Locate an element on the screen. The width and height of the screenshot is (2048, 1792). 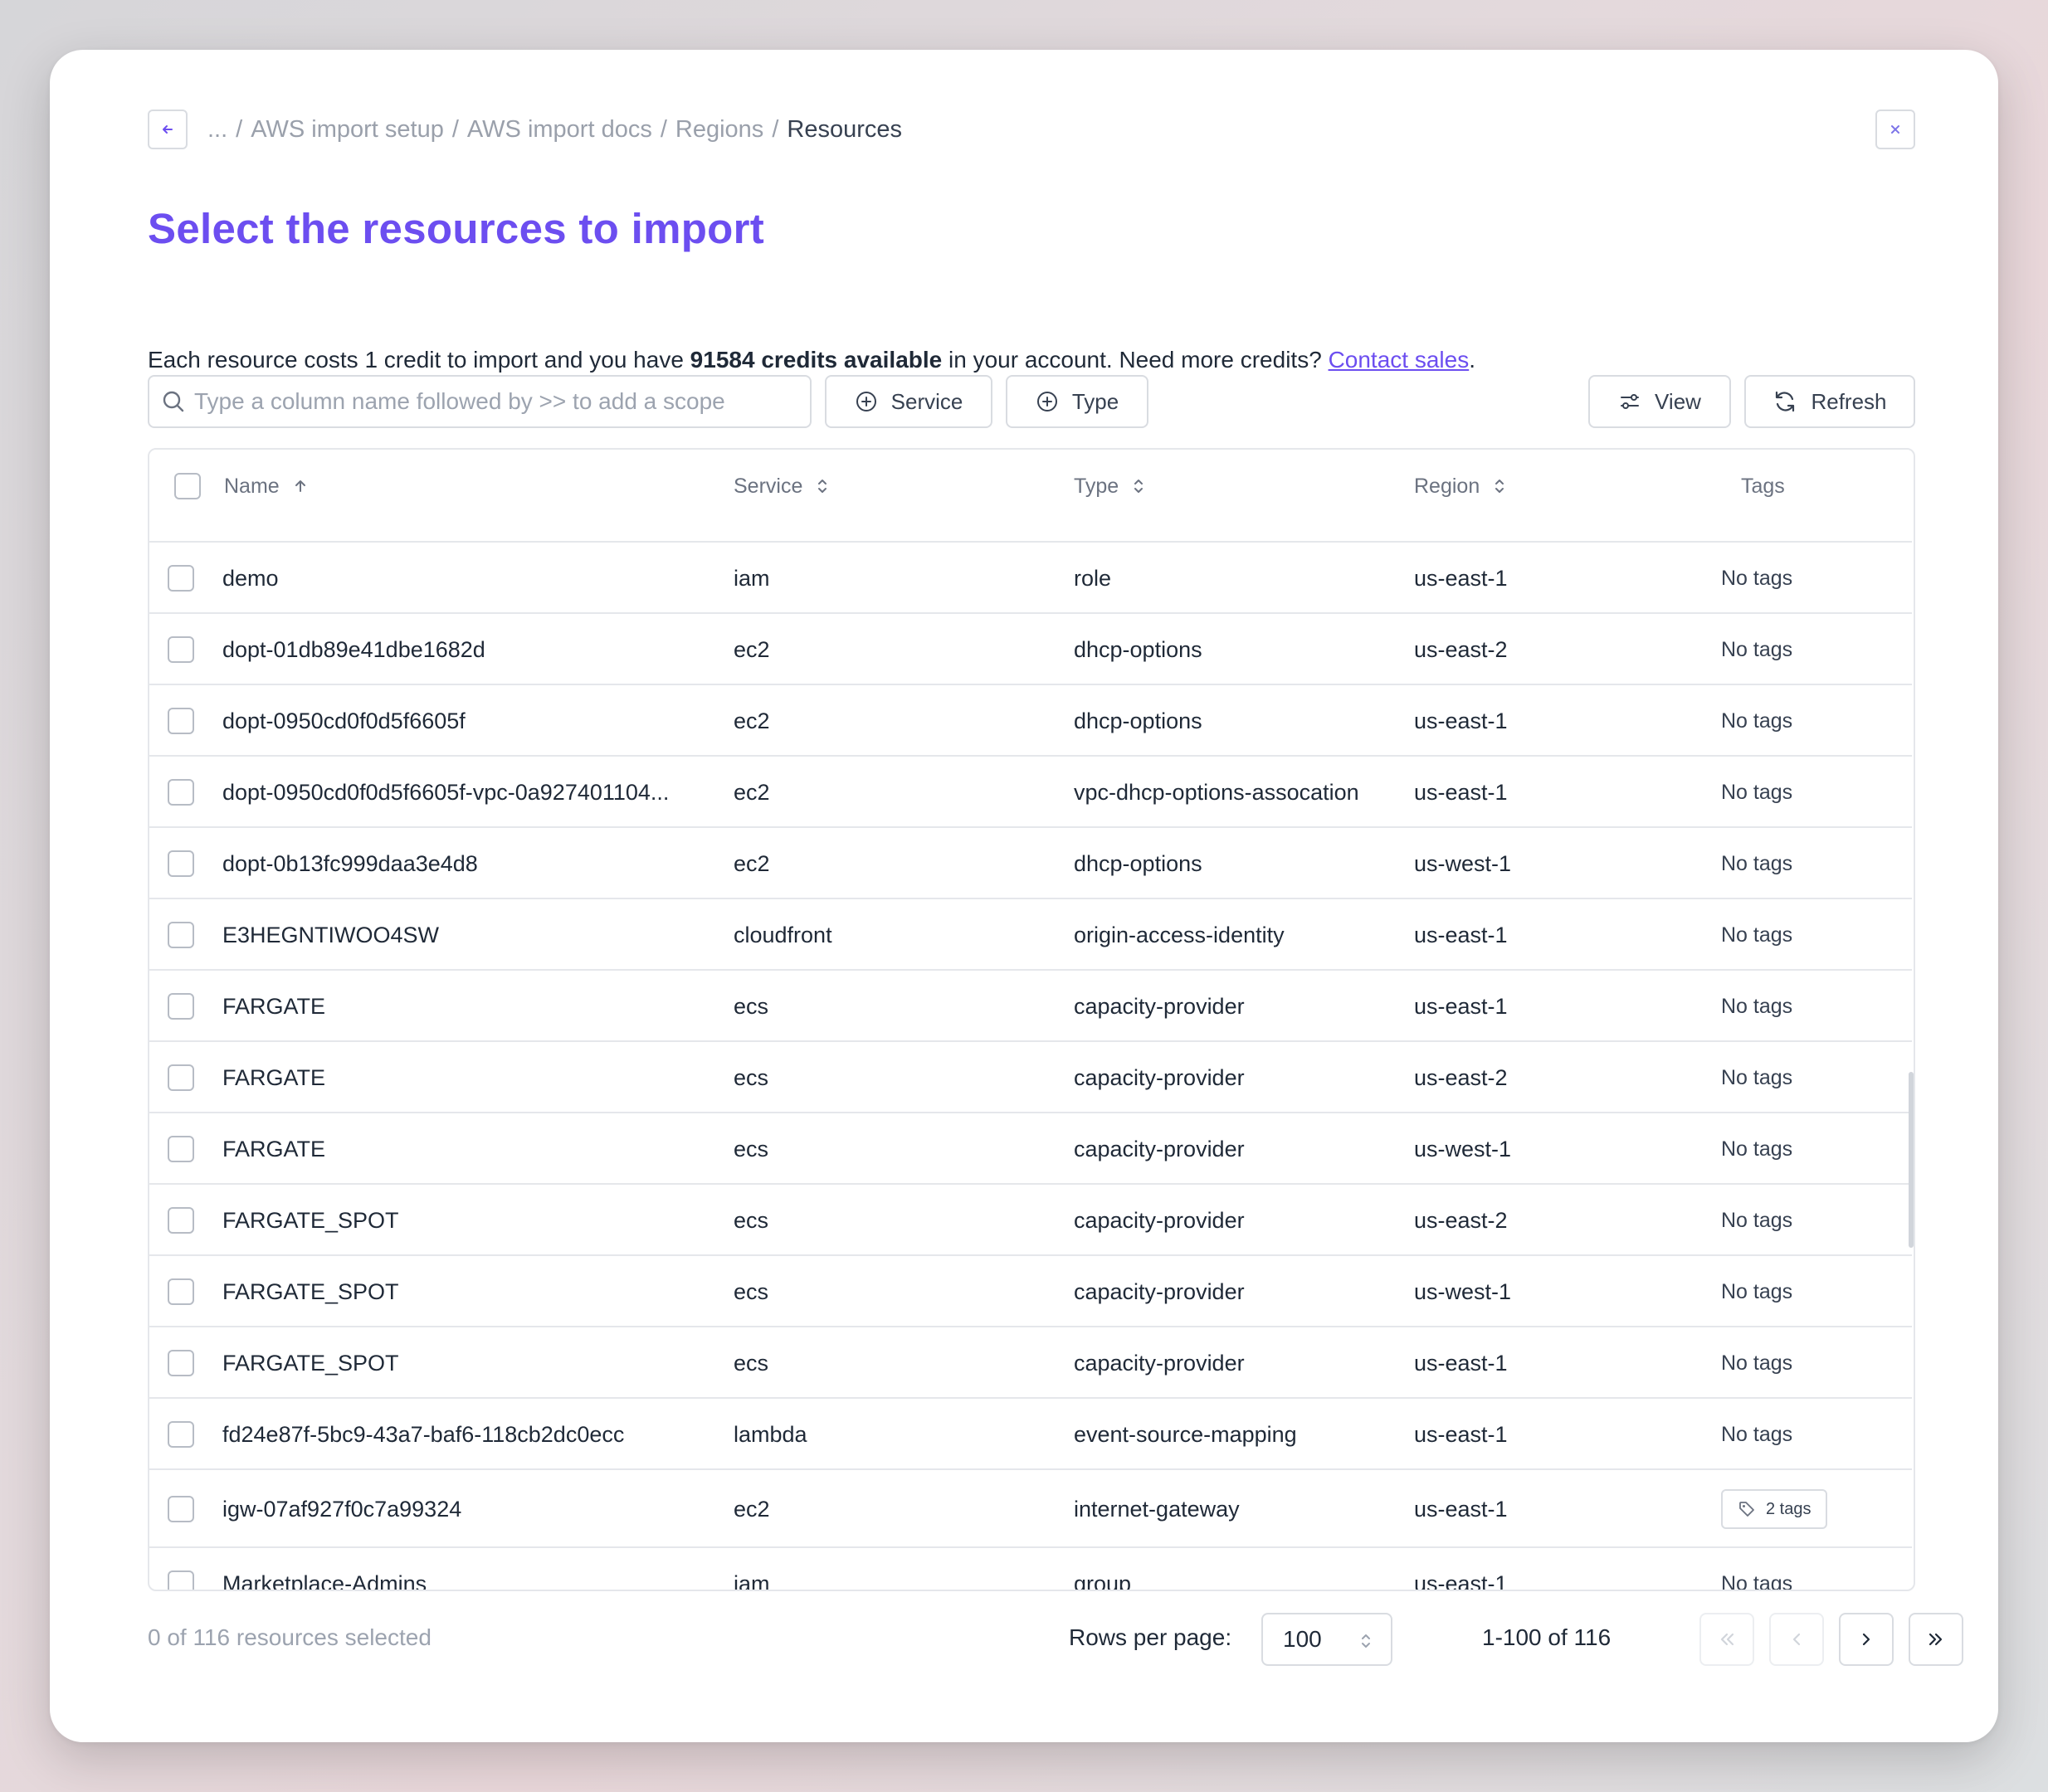
rows-per-page-select: 100 is located at coordinates (1326, 1639).